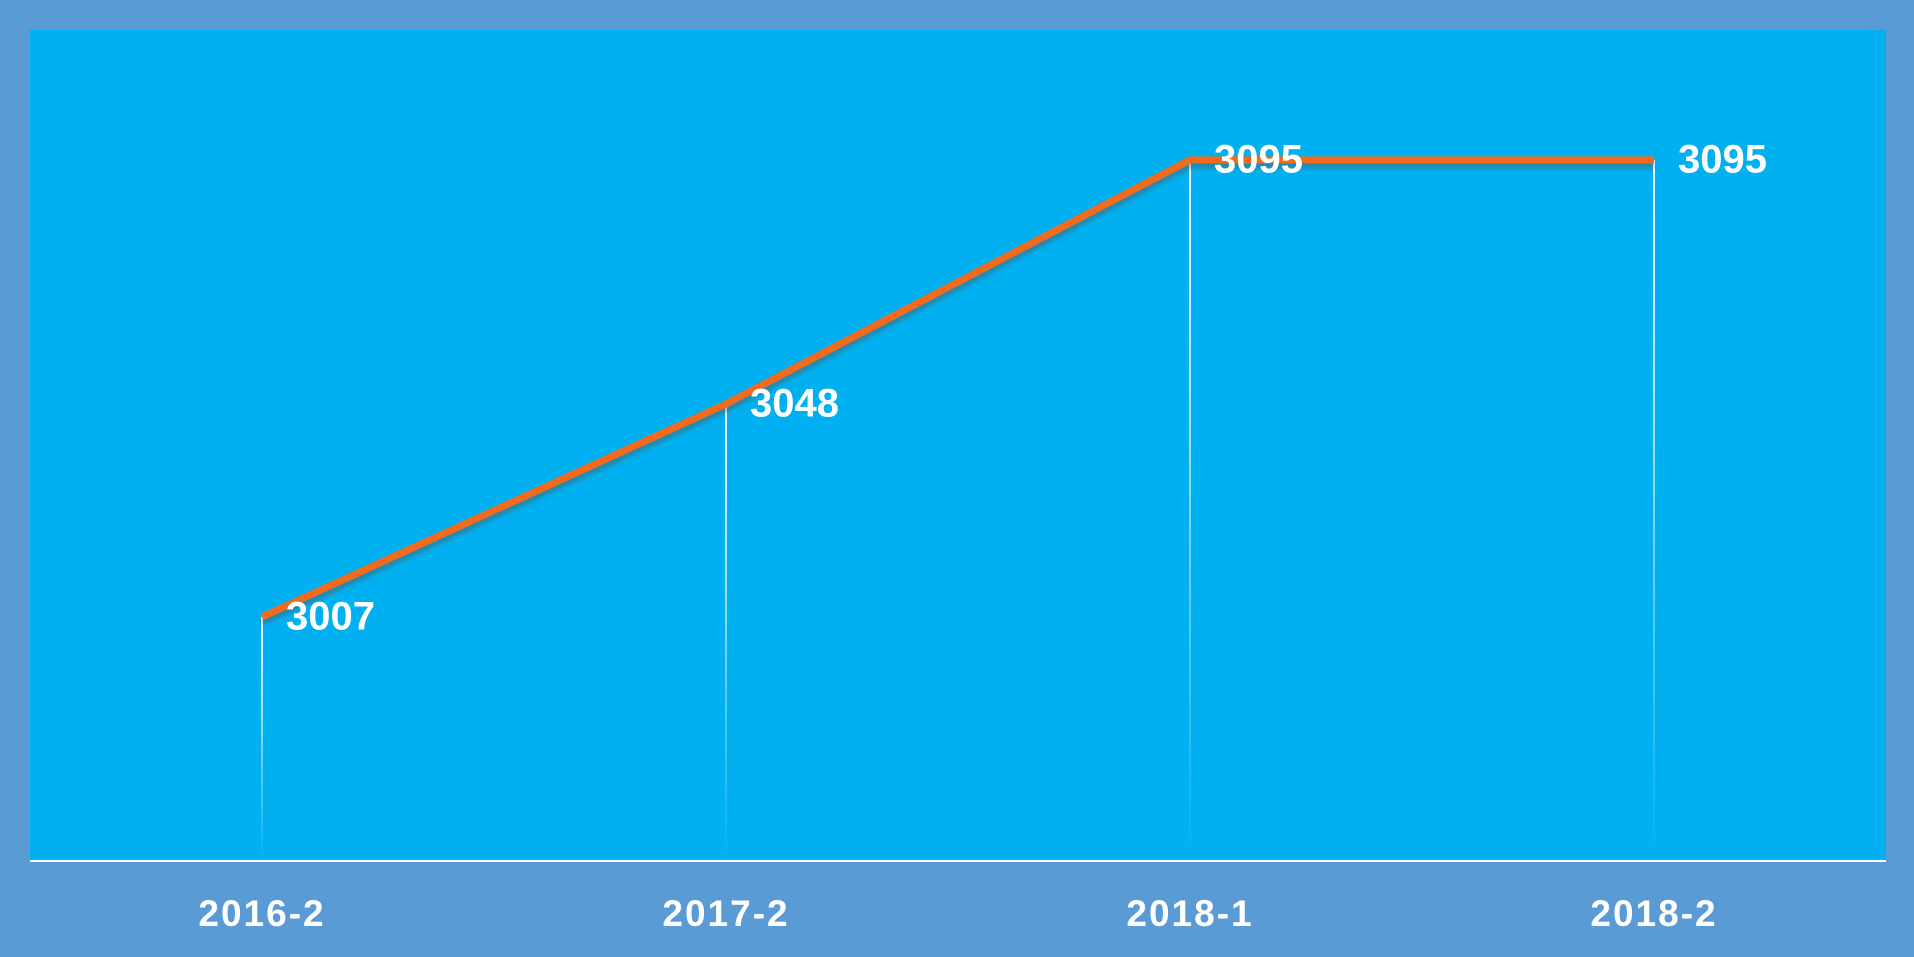 The image size is (1914, 957). I want to click on x-tick-label: 2018-2, so click(1653, 913).